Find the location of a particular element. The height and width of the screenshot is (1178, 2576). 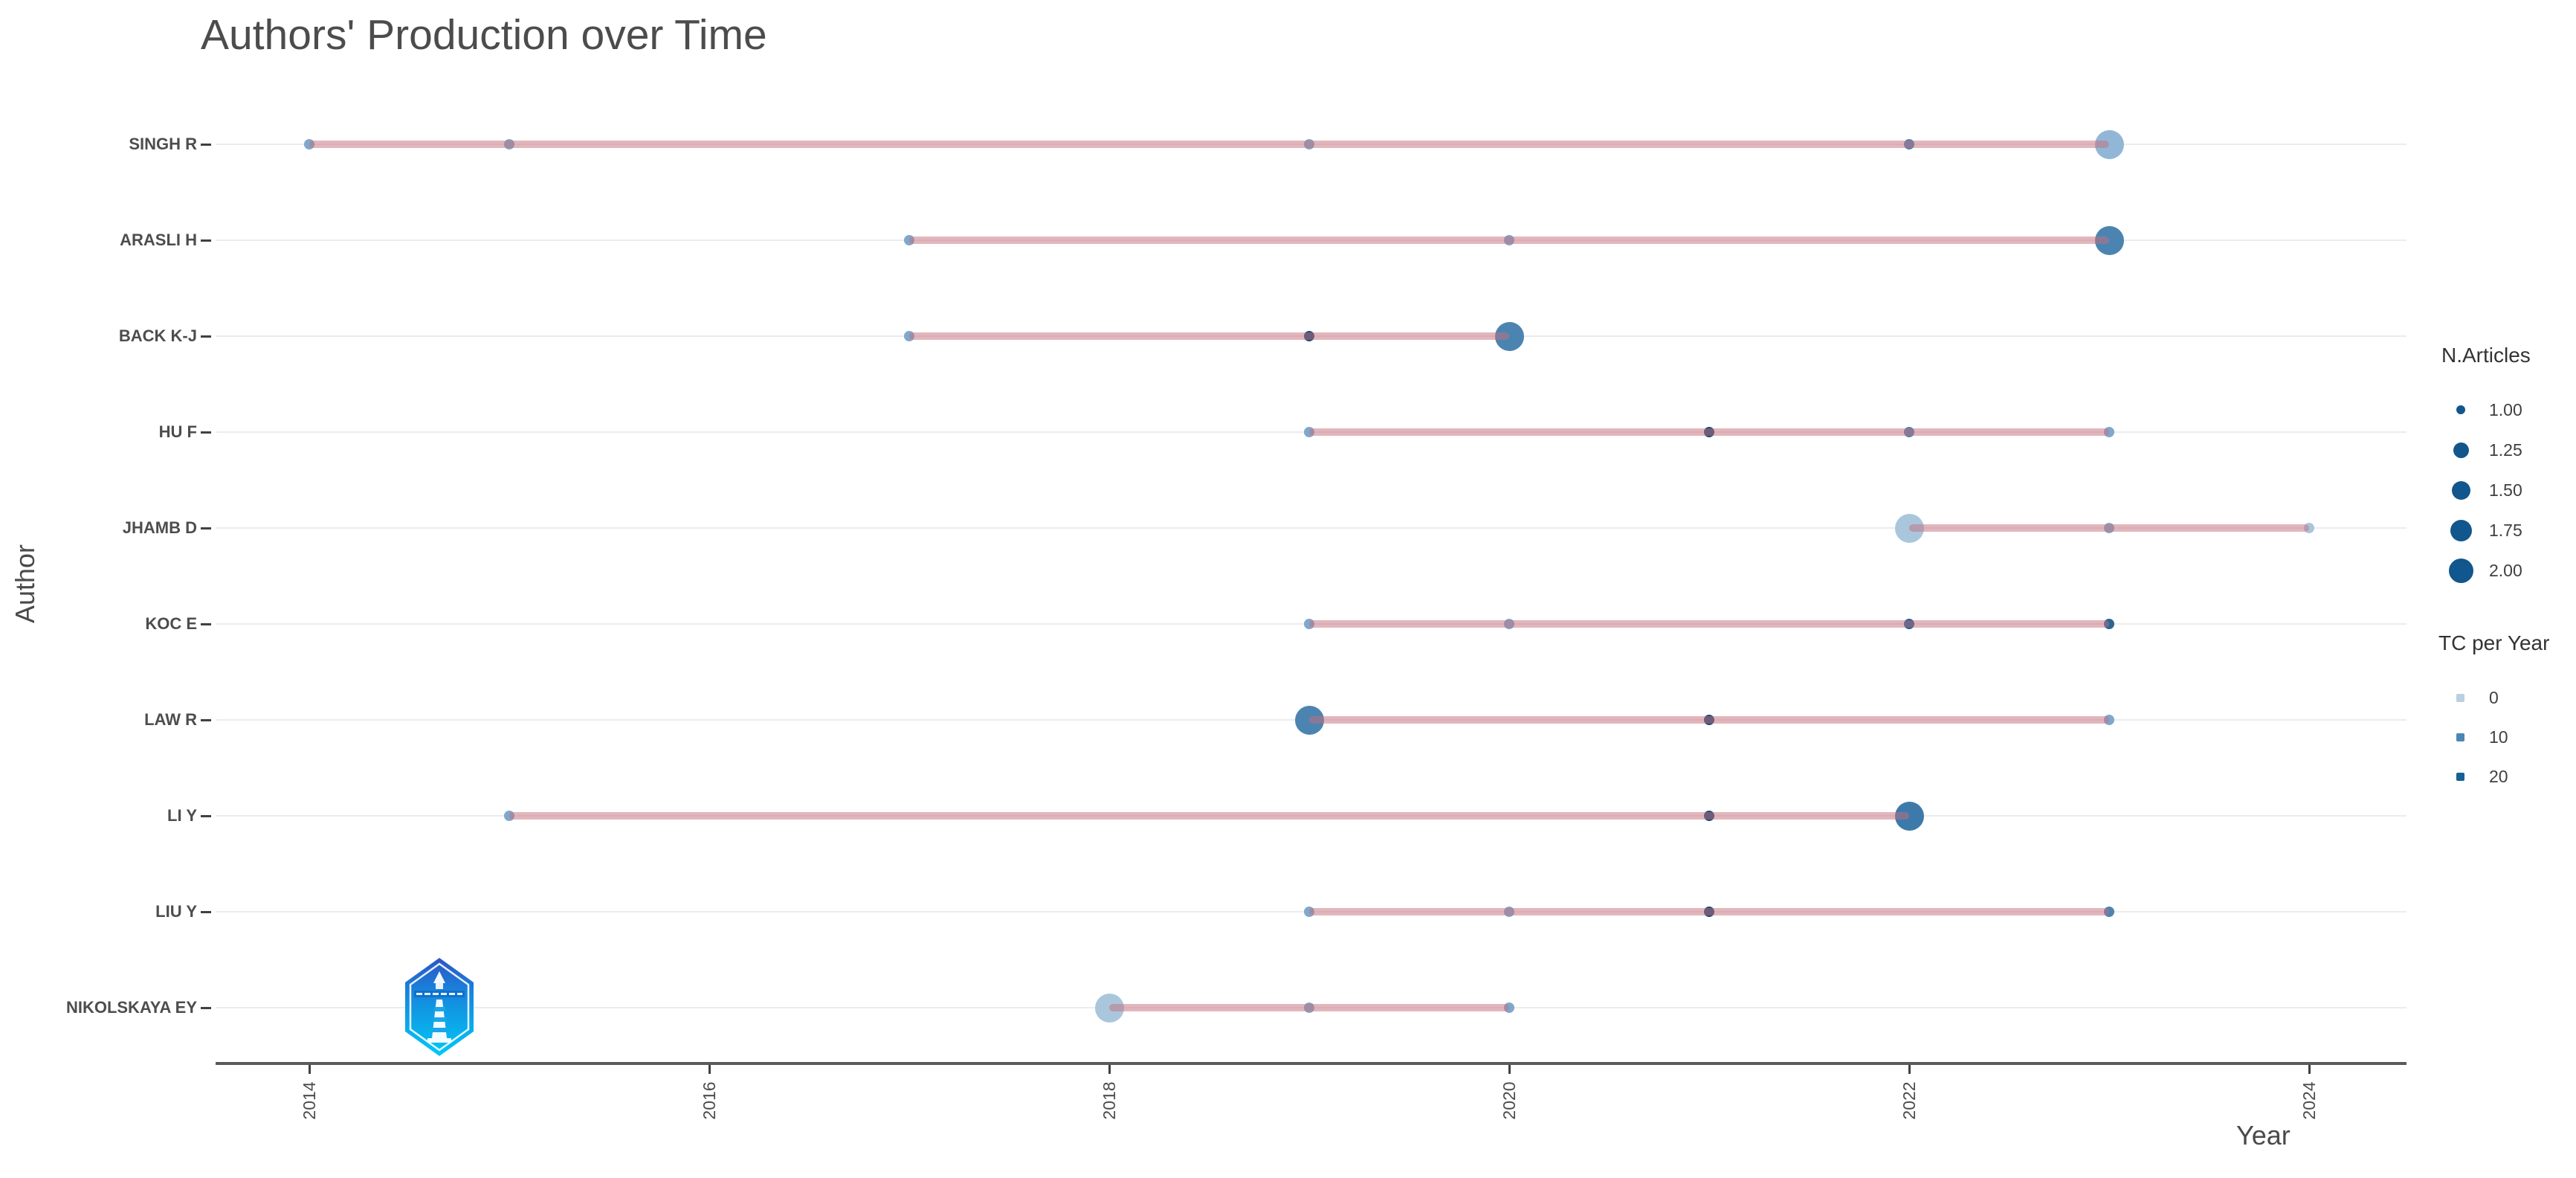

author-label: KOC E is located at coordinates (171, 623).